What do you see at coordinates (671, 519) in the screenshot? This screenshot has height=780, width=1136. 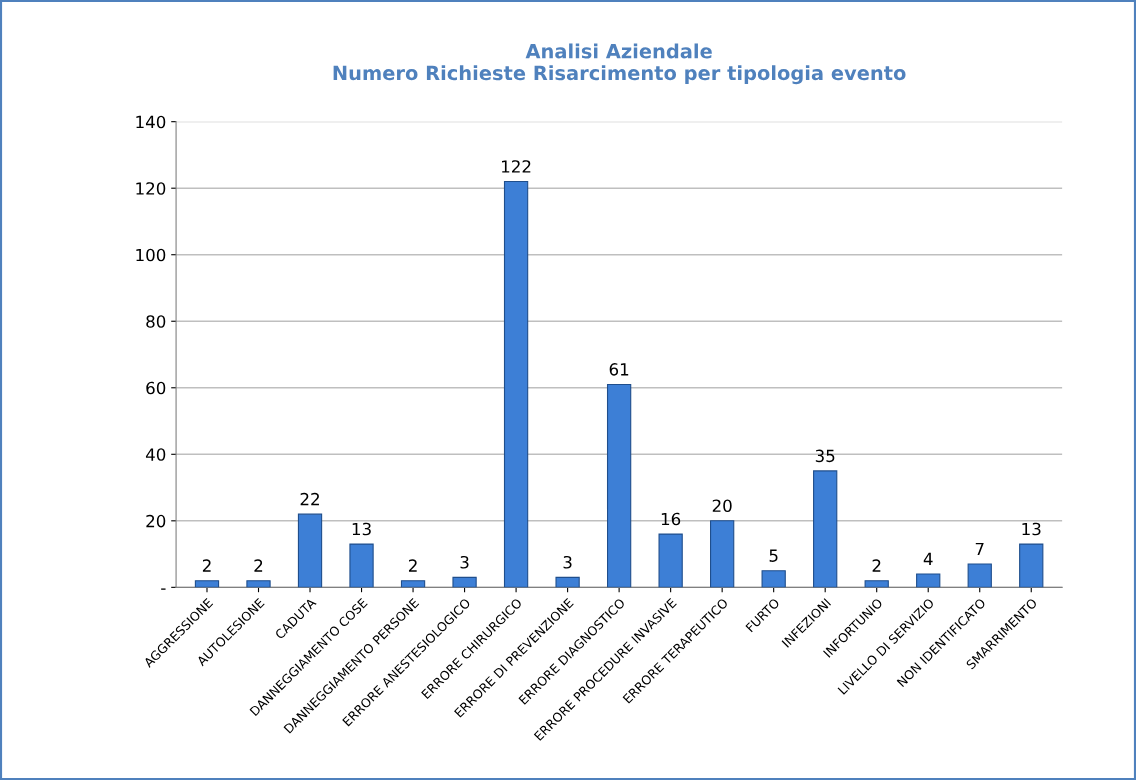 I see `data-label: 16` at bounding box center [671, 519].